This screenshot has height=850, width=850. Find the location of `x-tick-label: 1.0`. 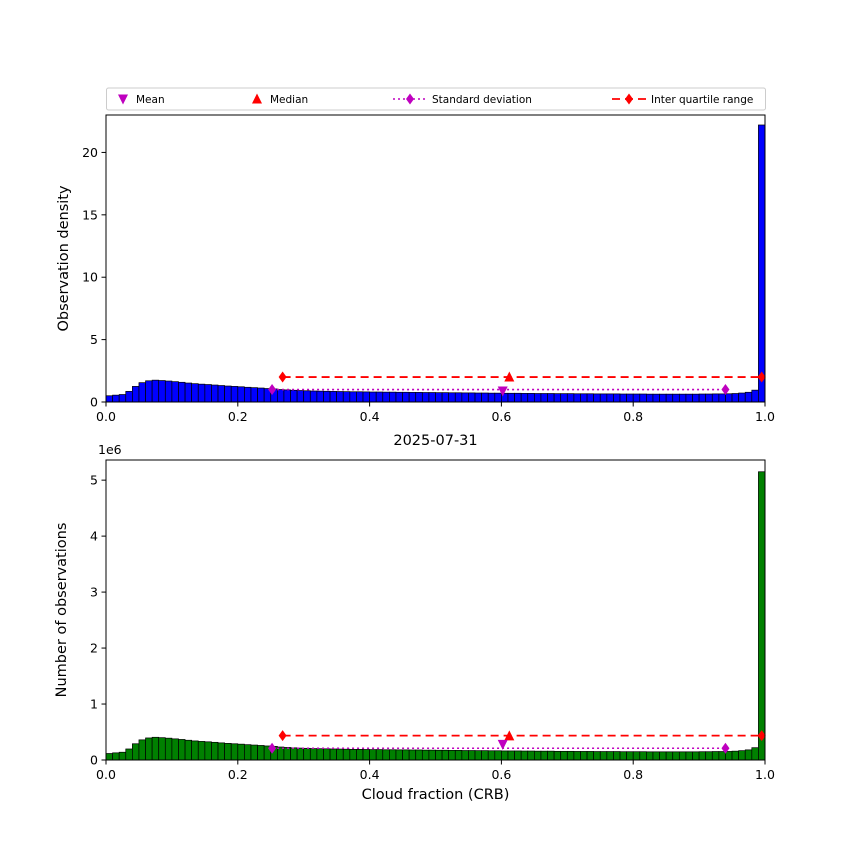

x-tick-label: 1.0 is located at coordinates (765, 774).